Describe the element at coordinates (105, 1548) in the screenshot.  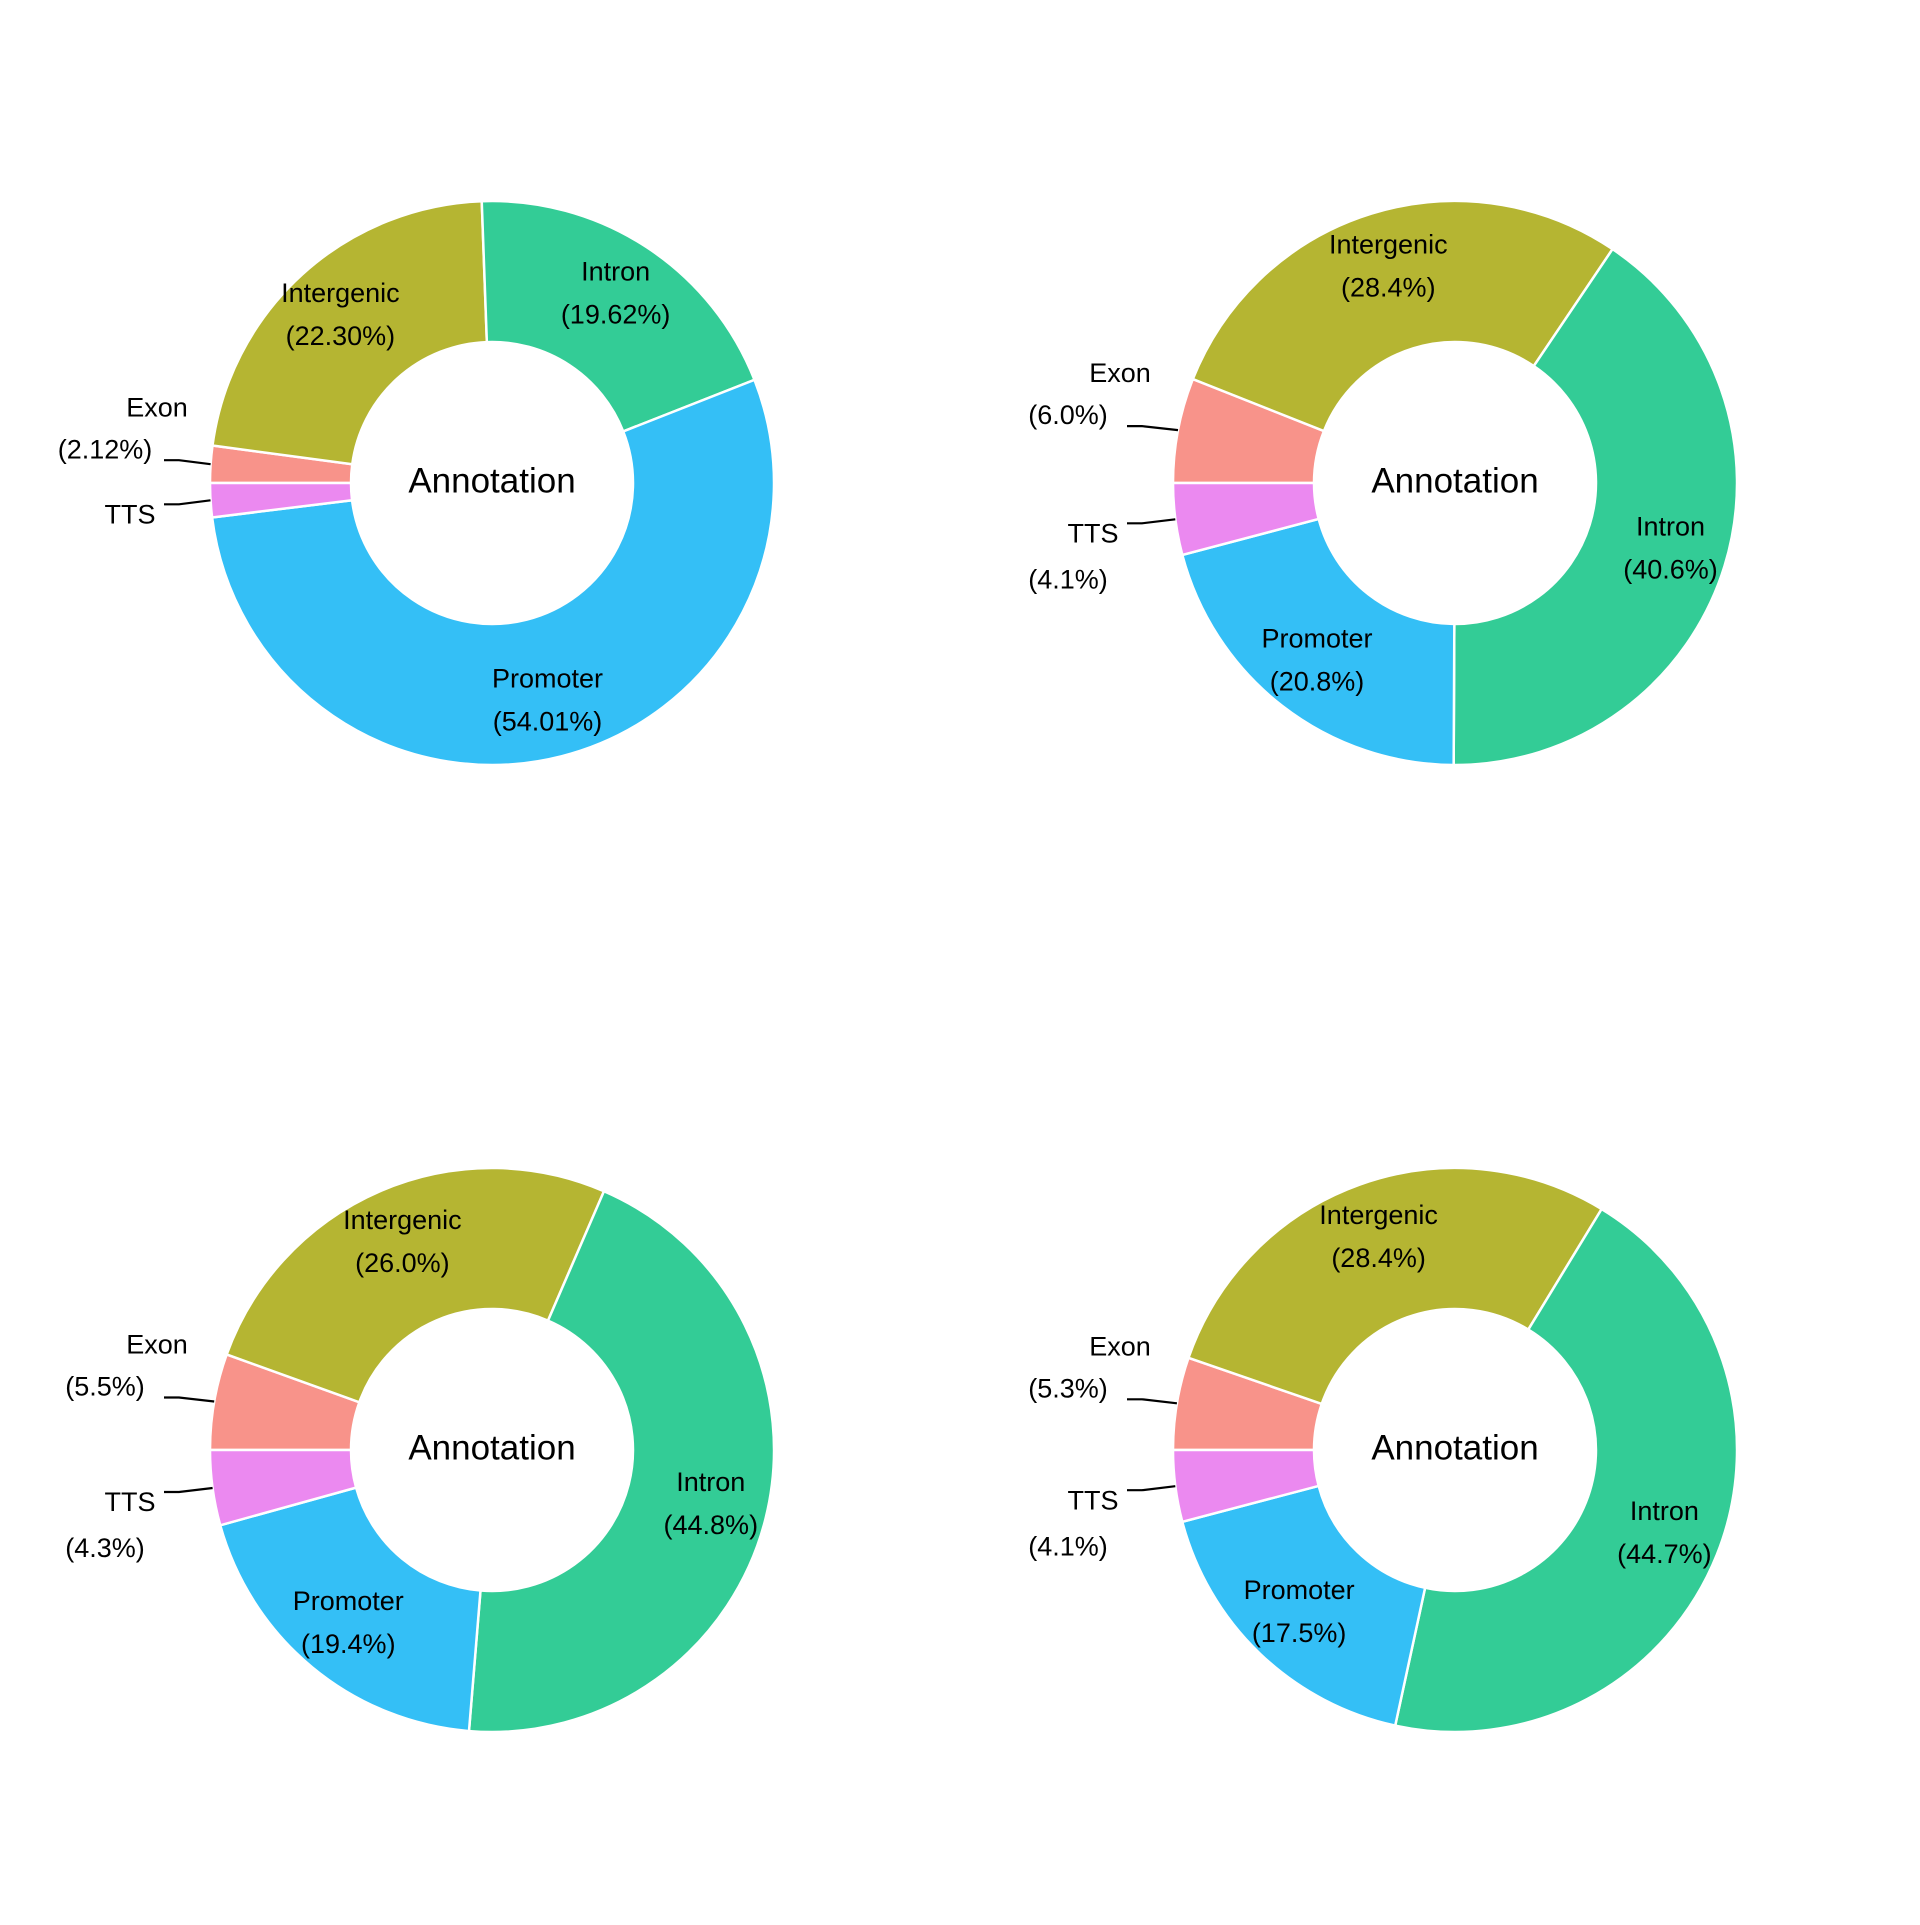
I see `label-value-tts: (4.3%)` at that location.